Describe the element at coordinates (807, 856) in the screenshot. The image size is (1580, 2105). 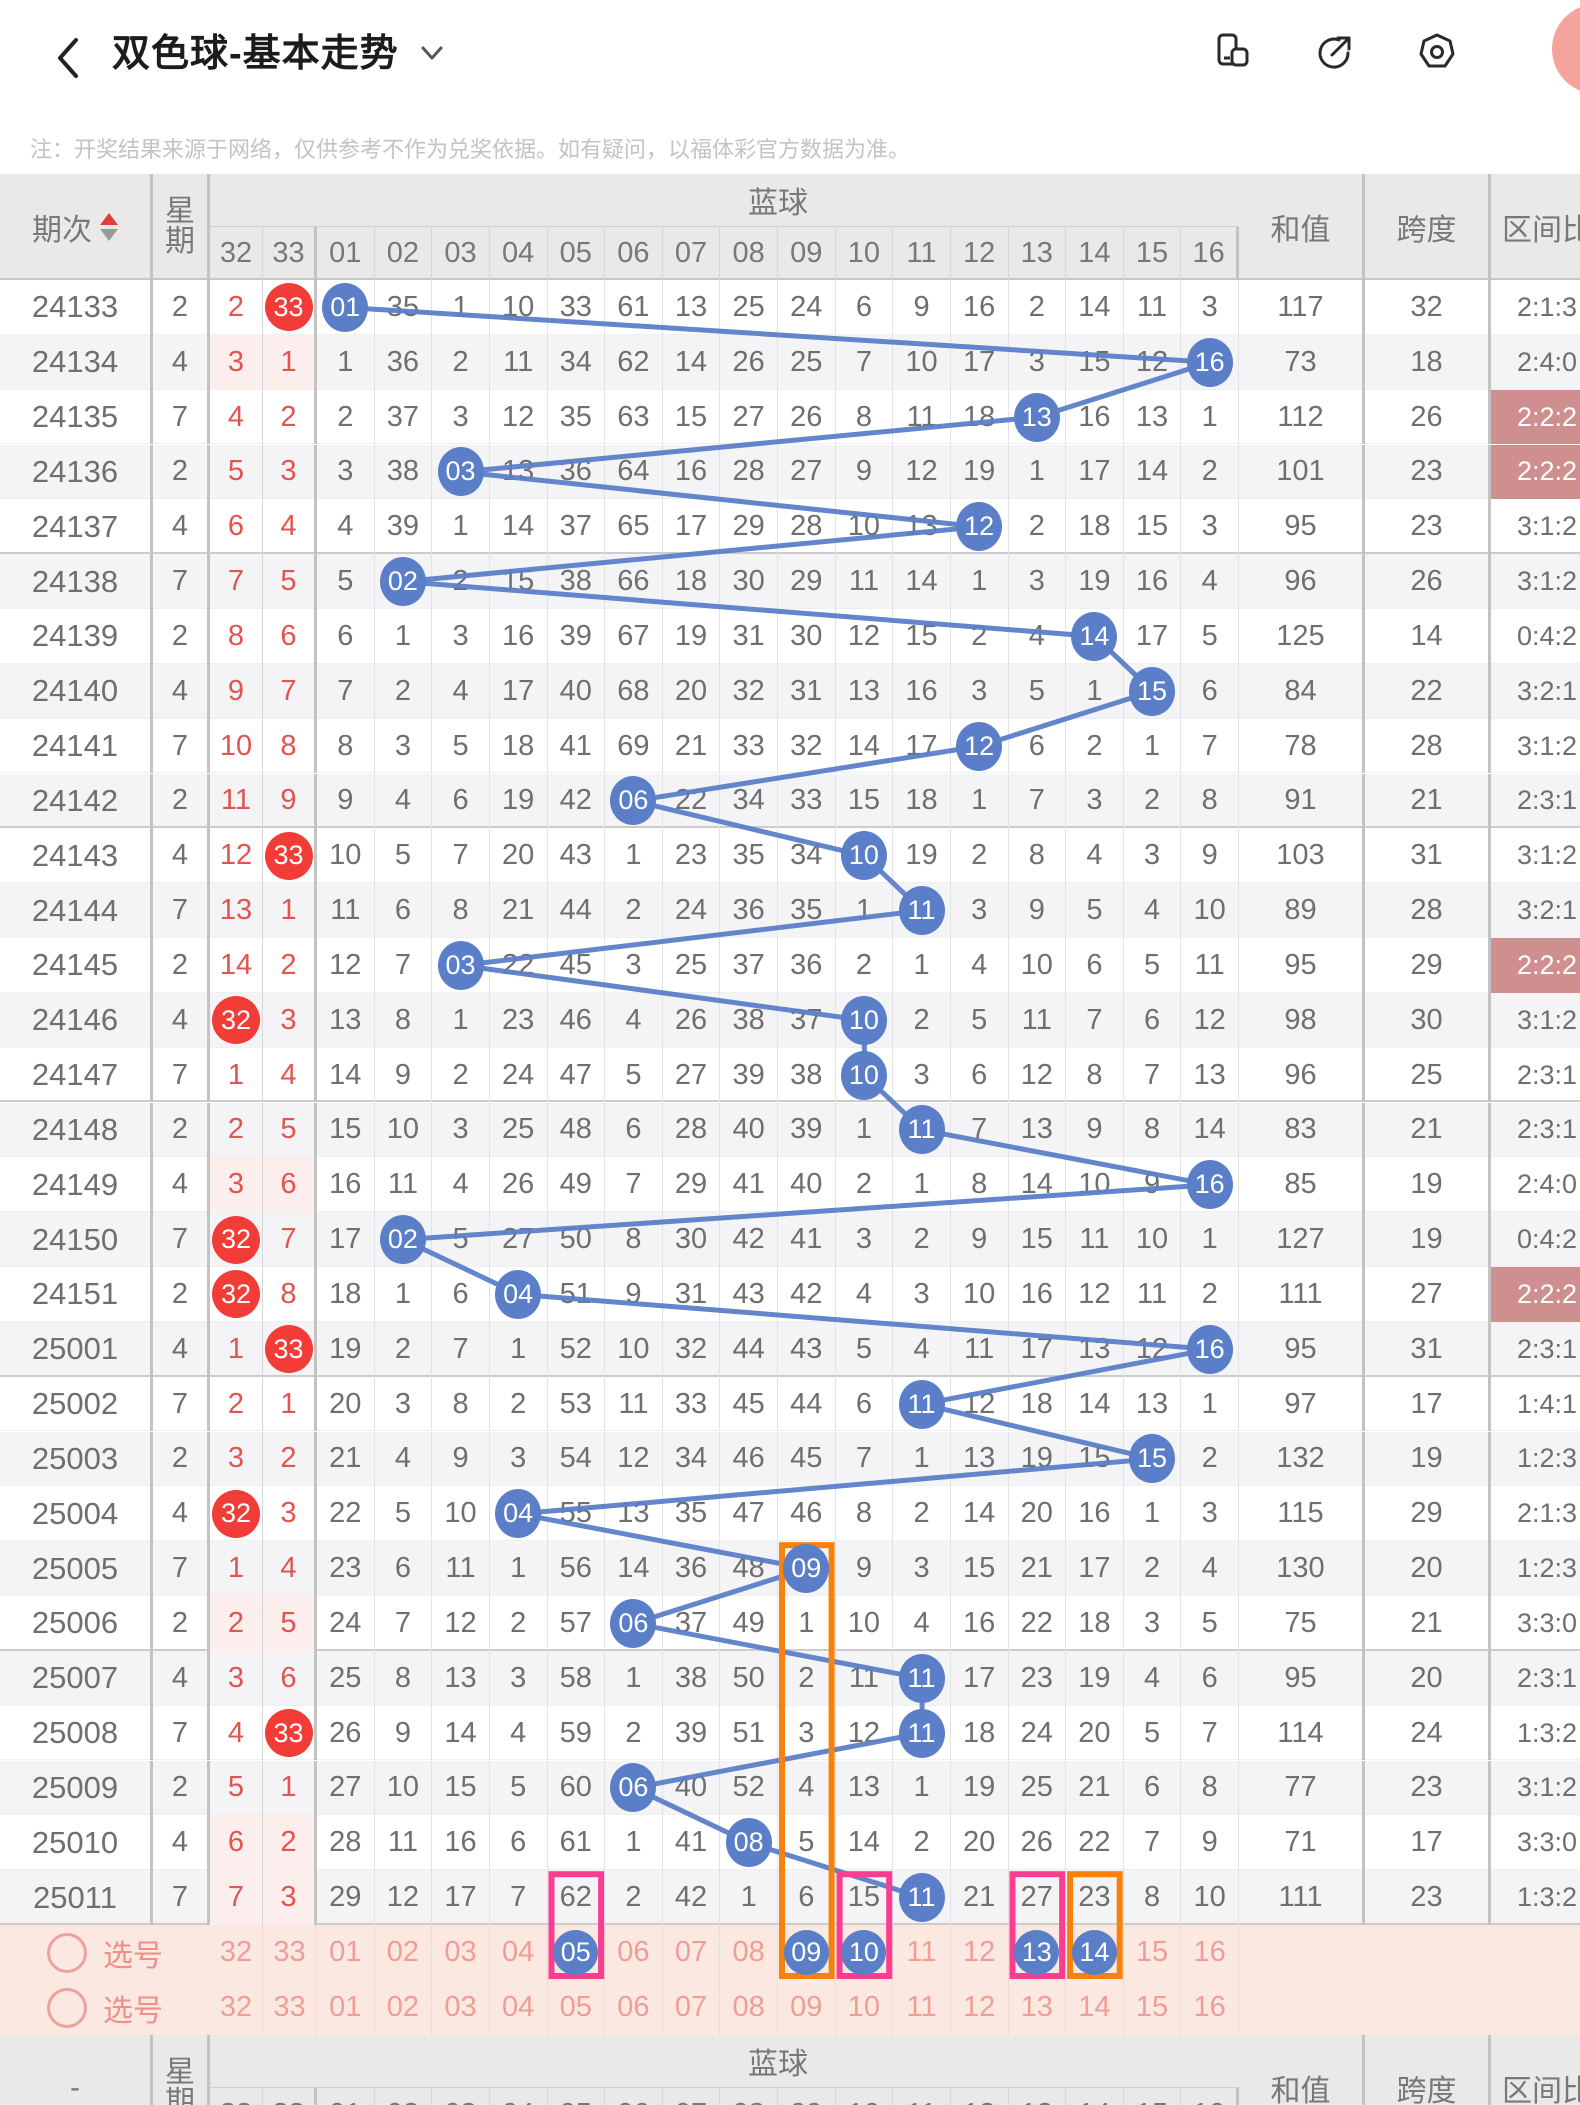
I see `blue-omission-cell: 34` at that location.